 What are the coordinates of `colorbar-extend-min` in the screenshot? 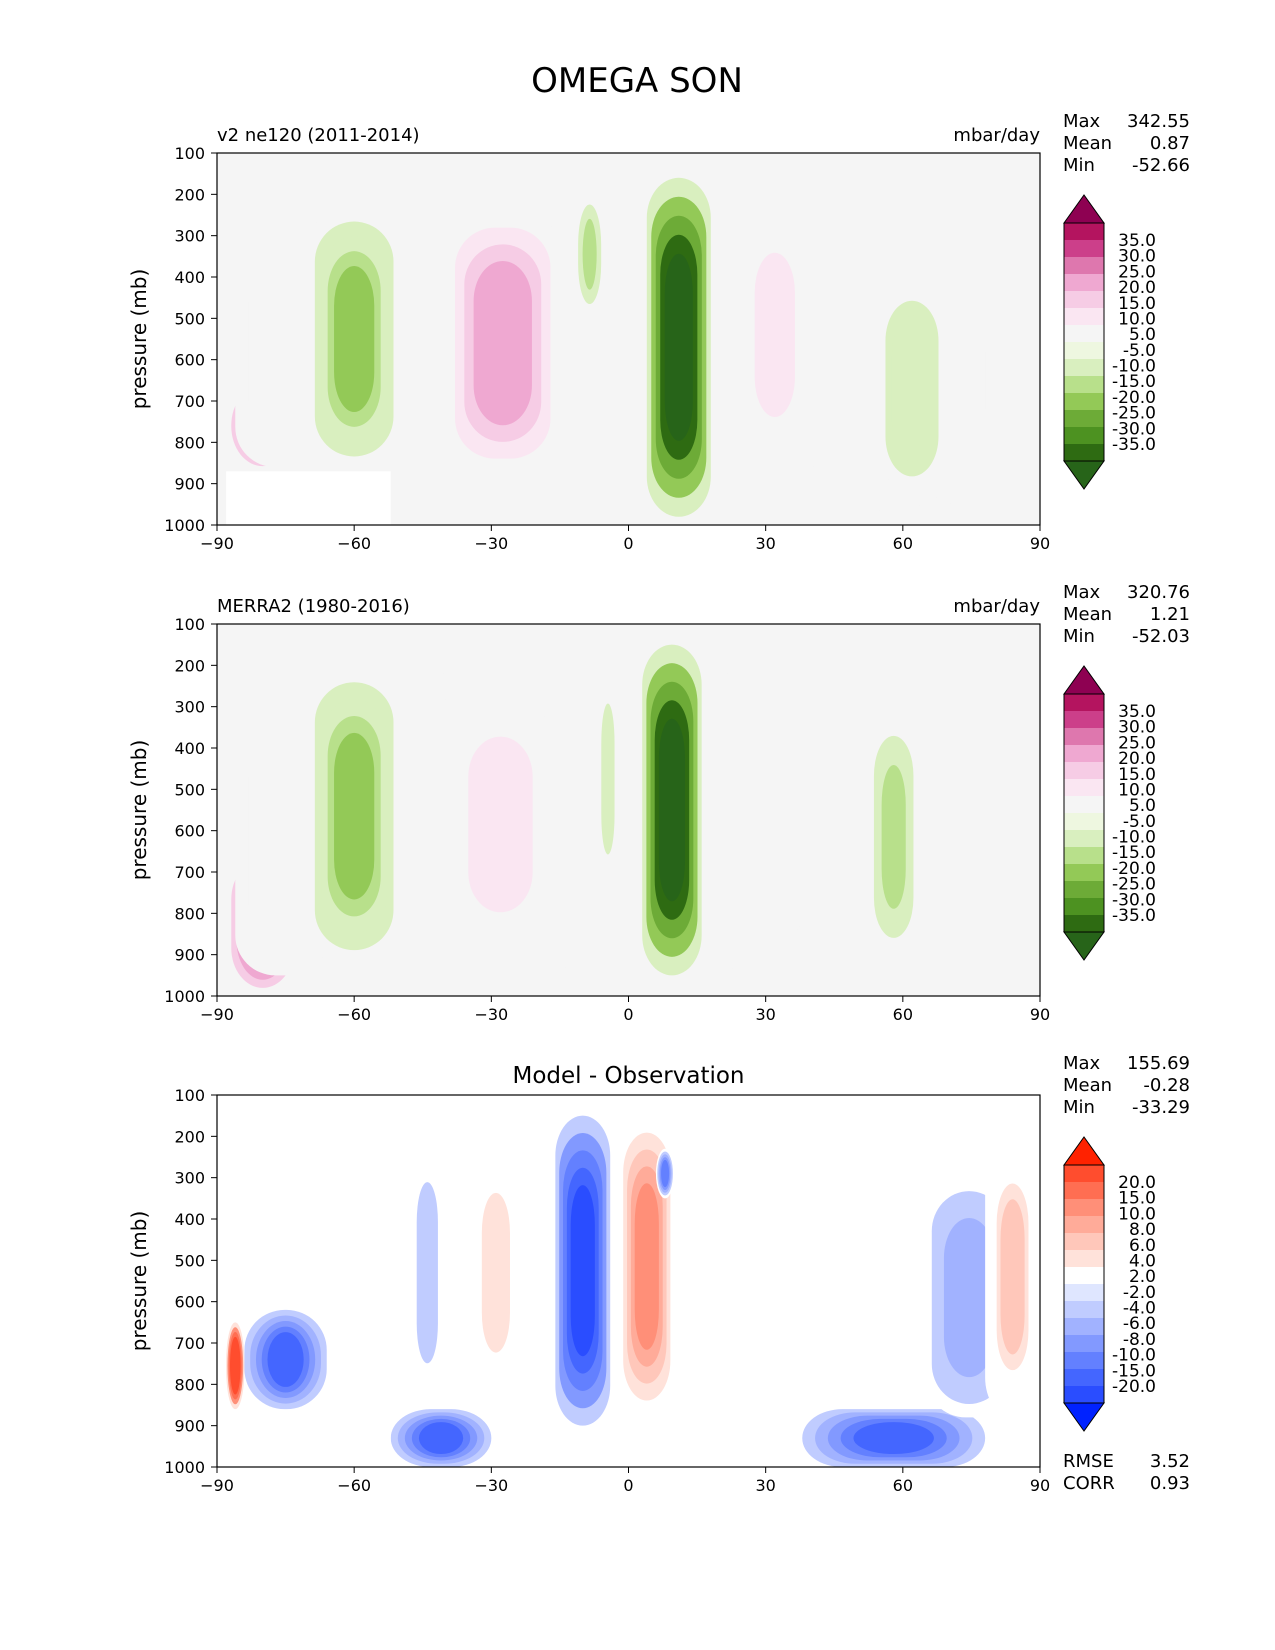 It's located at (1084, 946).